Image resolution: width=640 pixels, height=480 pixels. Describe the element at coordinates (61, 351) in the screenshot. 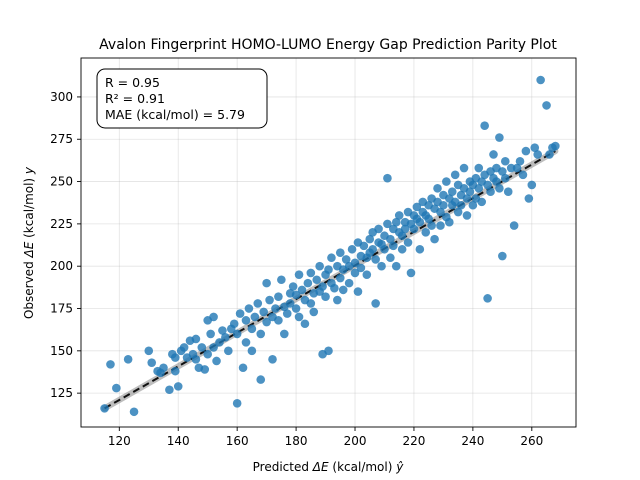

I see `y-tick-label: 150` at that location.